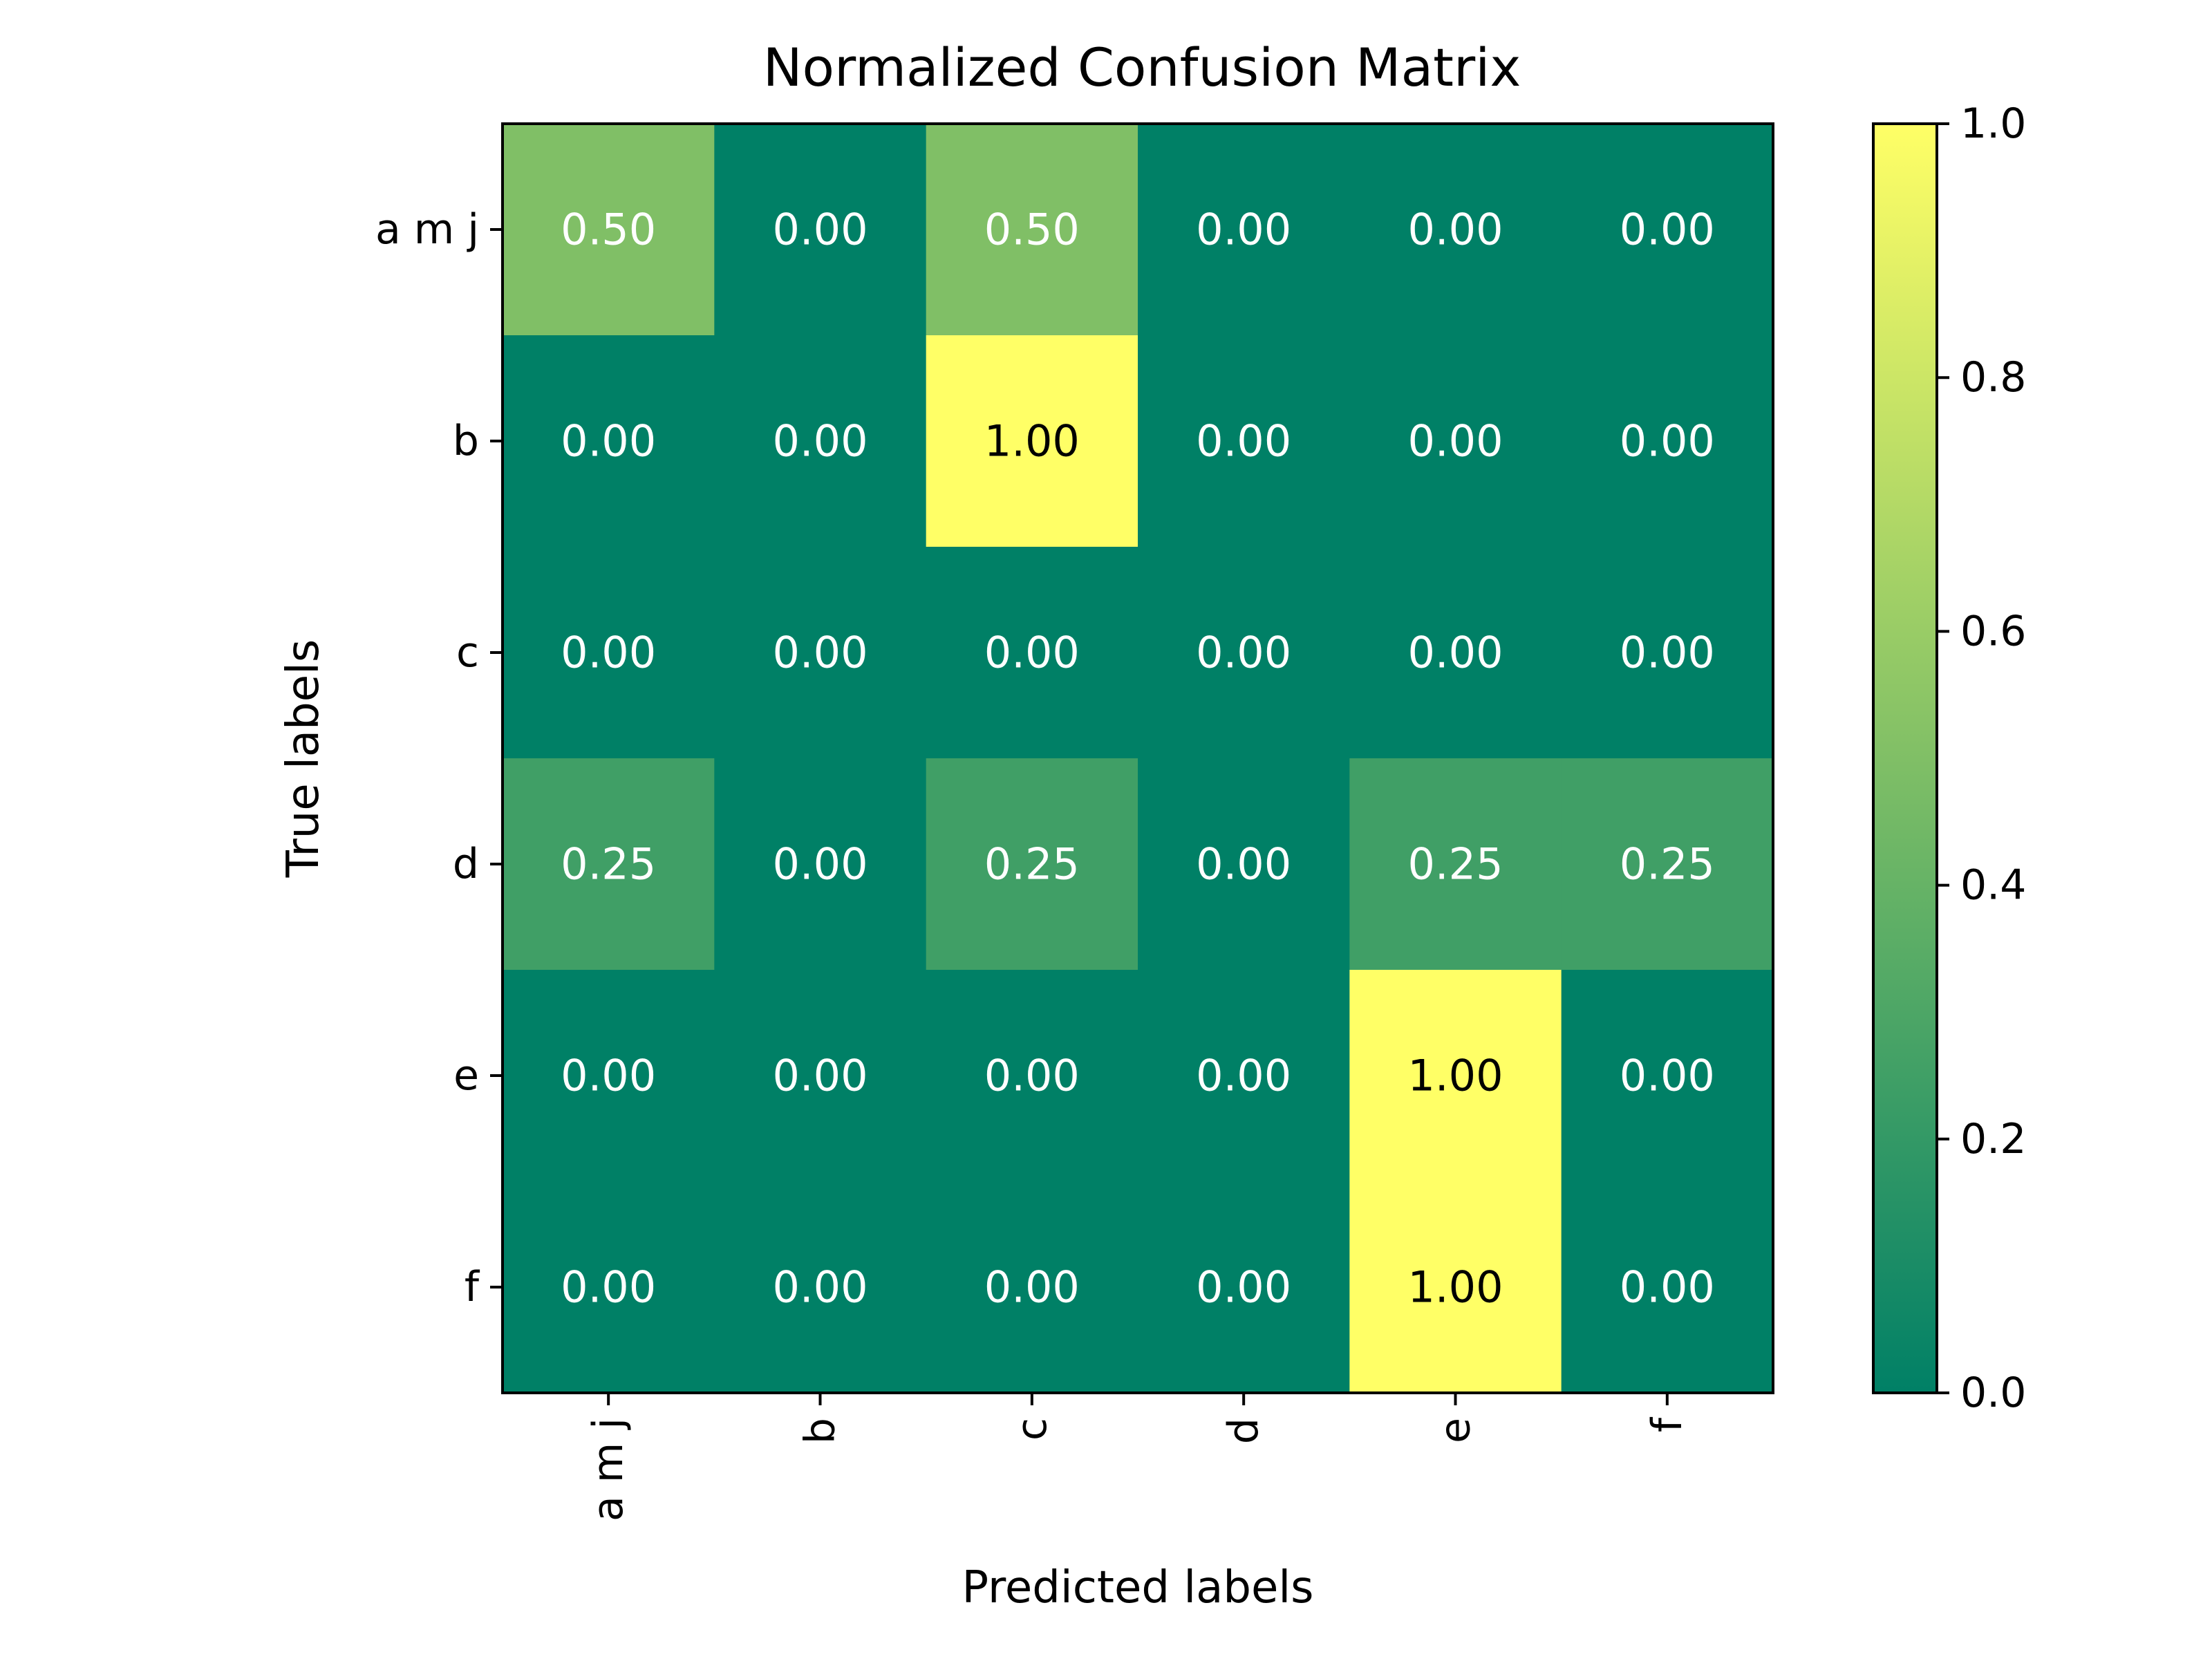 This screenshot has width=2212, height=1659. I want to click on heatmap-cell-r0-c0, so click(609, 230).